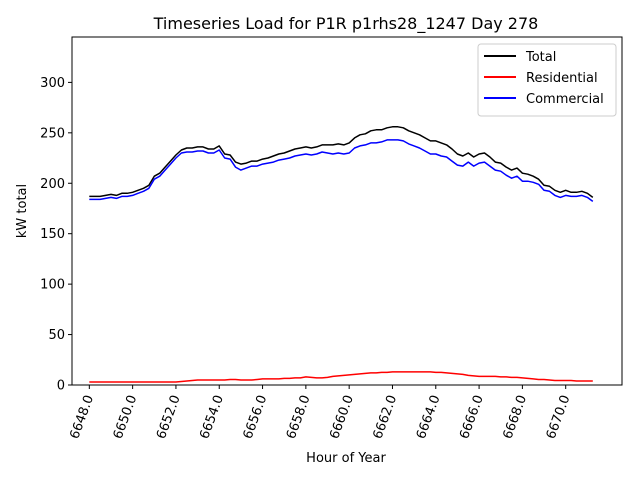  What do you see at coordinates (52, 184) in the screenshot?
I see `y-tick-label: 200` at bounding box center [52, 184].